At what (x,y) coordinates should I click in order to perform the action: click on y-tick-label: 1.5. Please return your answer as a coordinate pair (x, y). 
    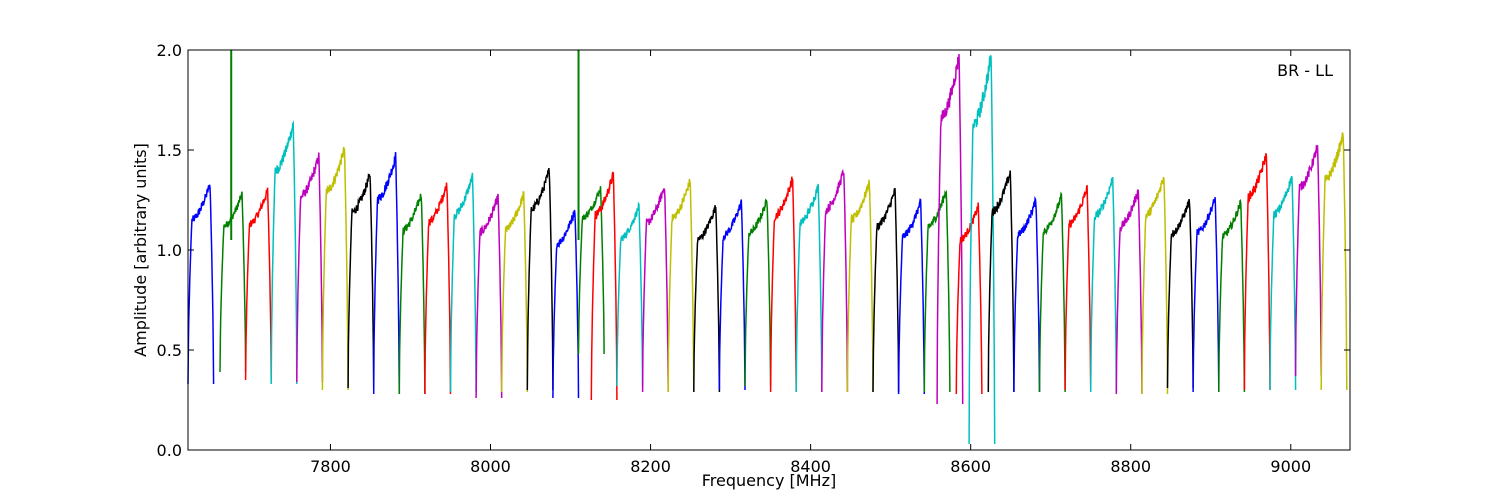
    Looking at the image, I should click on (169, 150).